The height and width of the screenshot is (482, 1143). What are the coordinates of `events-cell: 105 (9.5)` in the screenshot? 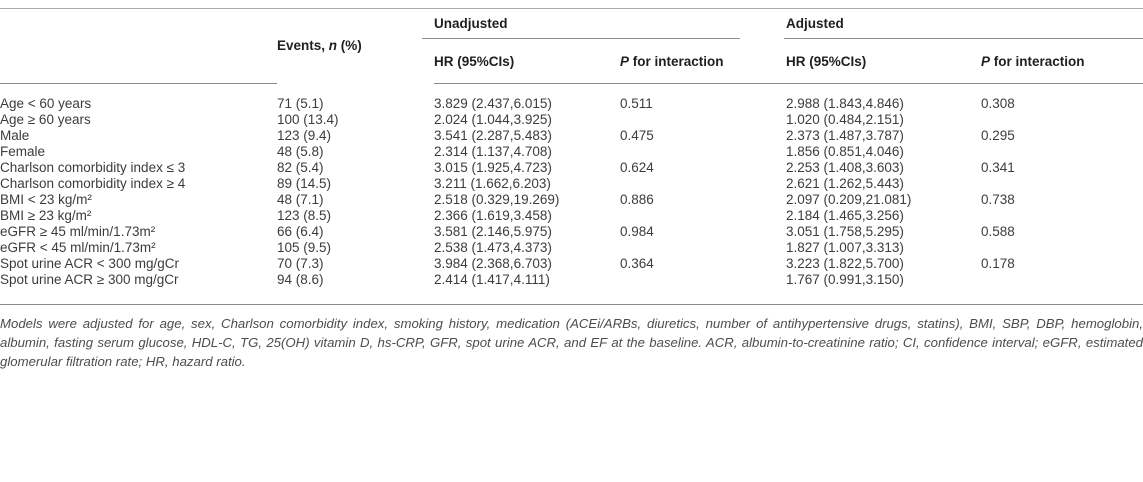 It's located at (304, 247).